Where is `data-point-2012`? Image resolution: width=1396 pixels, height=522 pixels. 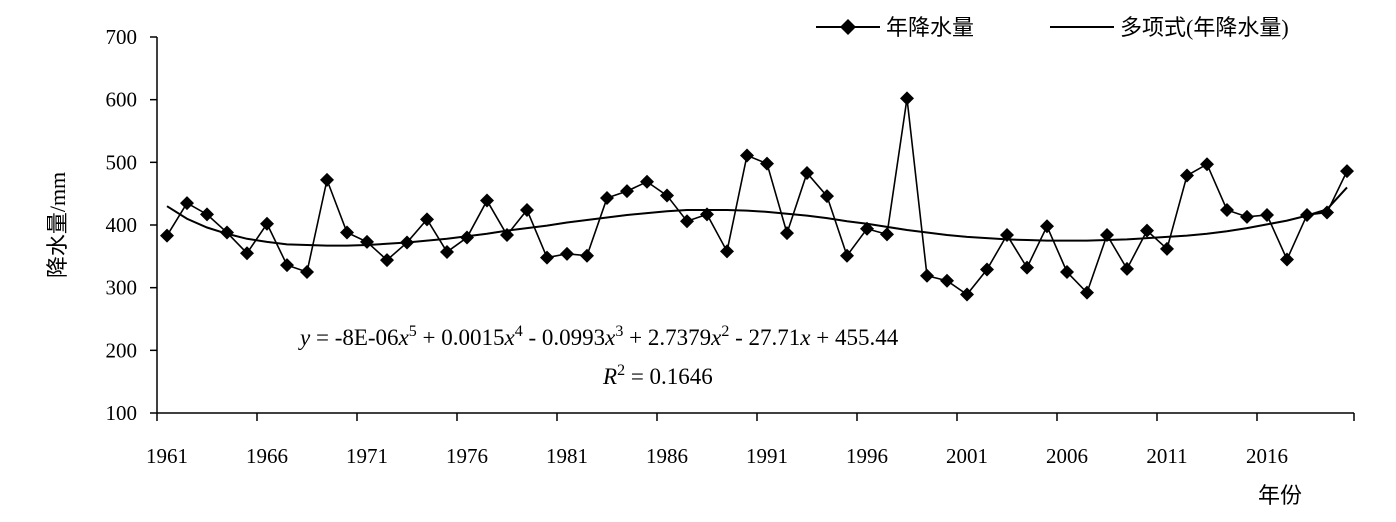
data-point-2012 is located at coordinates (1187, 175).